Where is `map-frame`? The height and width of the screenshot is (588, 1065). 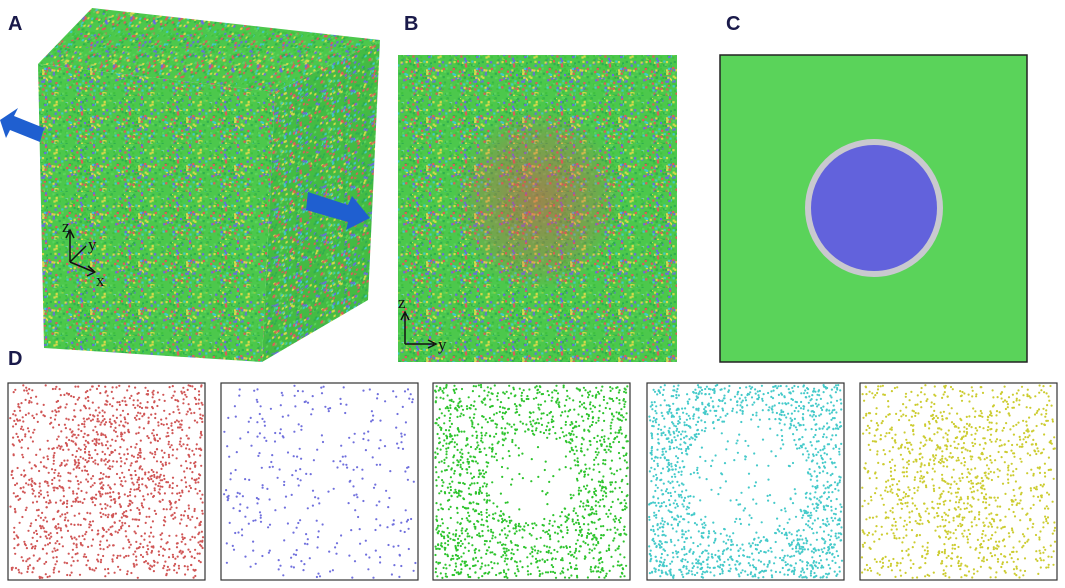 map-frame is located at coordinates (319, 481).